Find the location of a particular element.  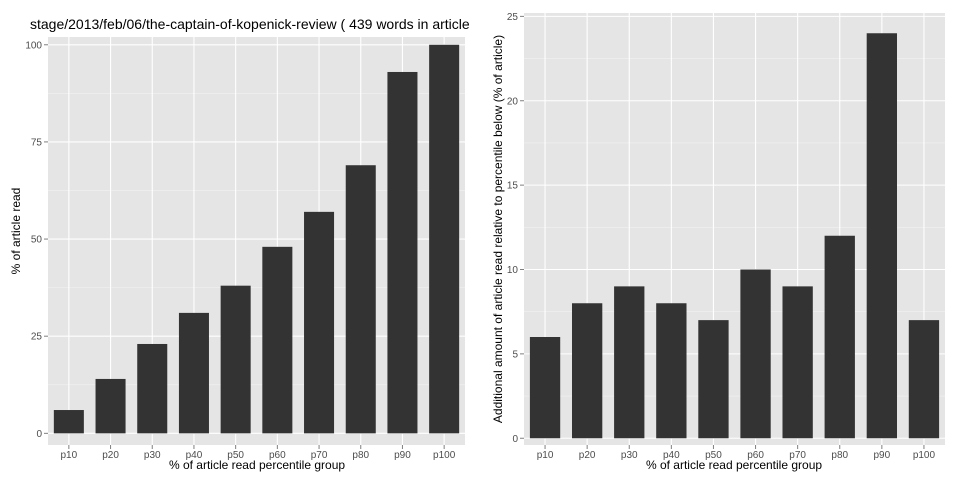

chart-left-x-tick-label: p30 is located at coordinates (152, 455).